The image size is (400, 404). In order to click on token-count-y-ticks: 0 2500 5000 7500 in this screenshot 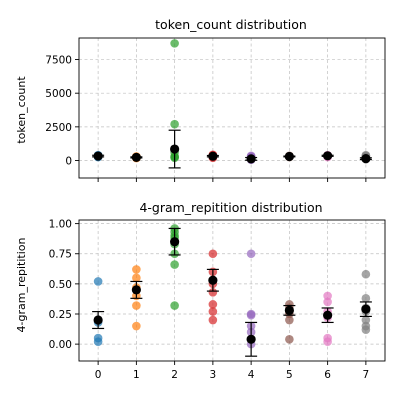, I will do `click(62, 111)`.